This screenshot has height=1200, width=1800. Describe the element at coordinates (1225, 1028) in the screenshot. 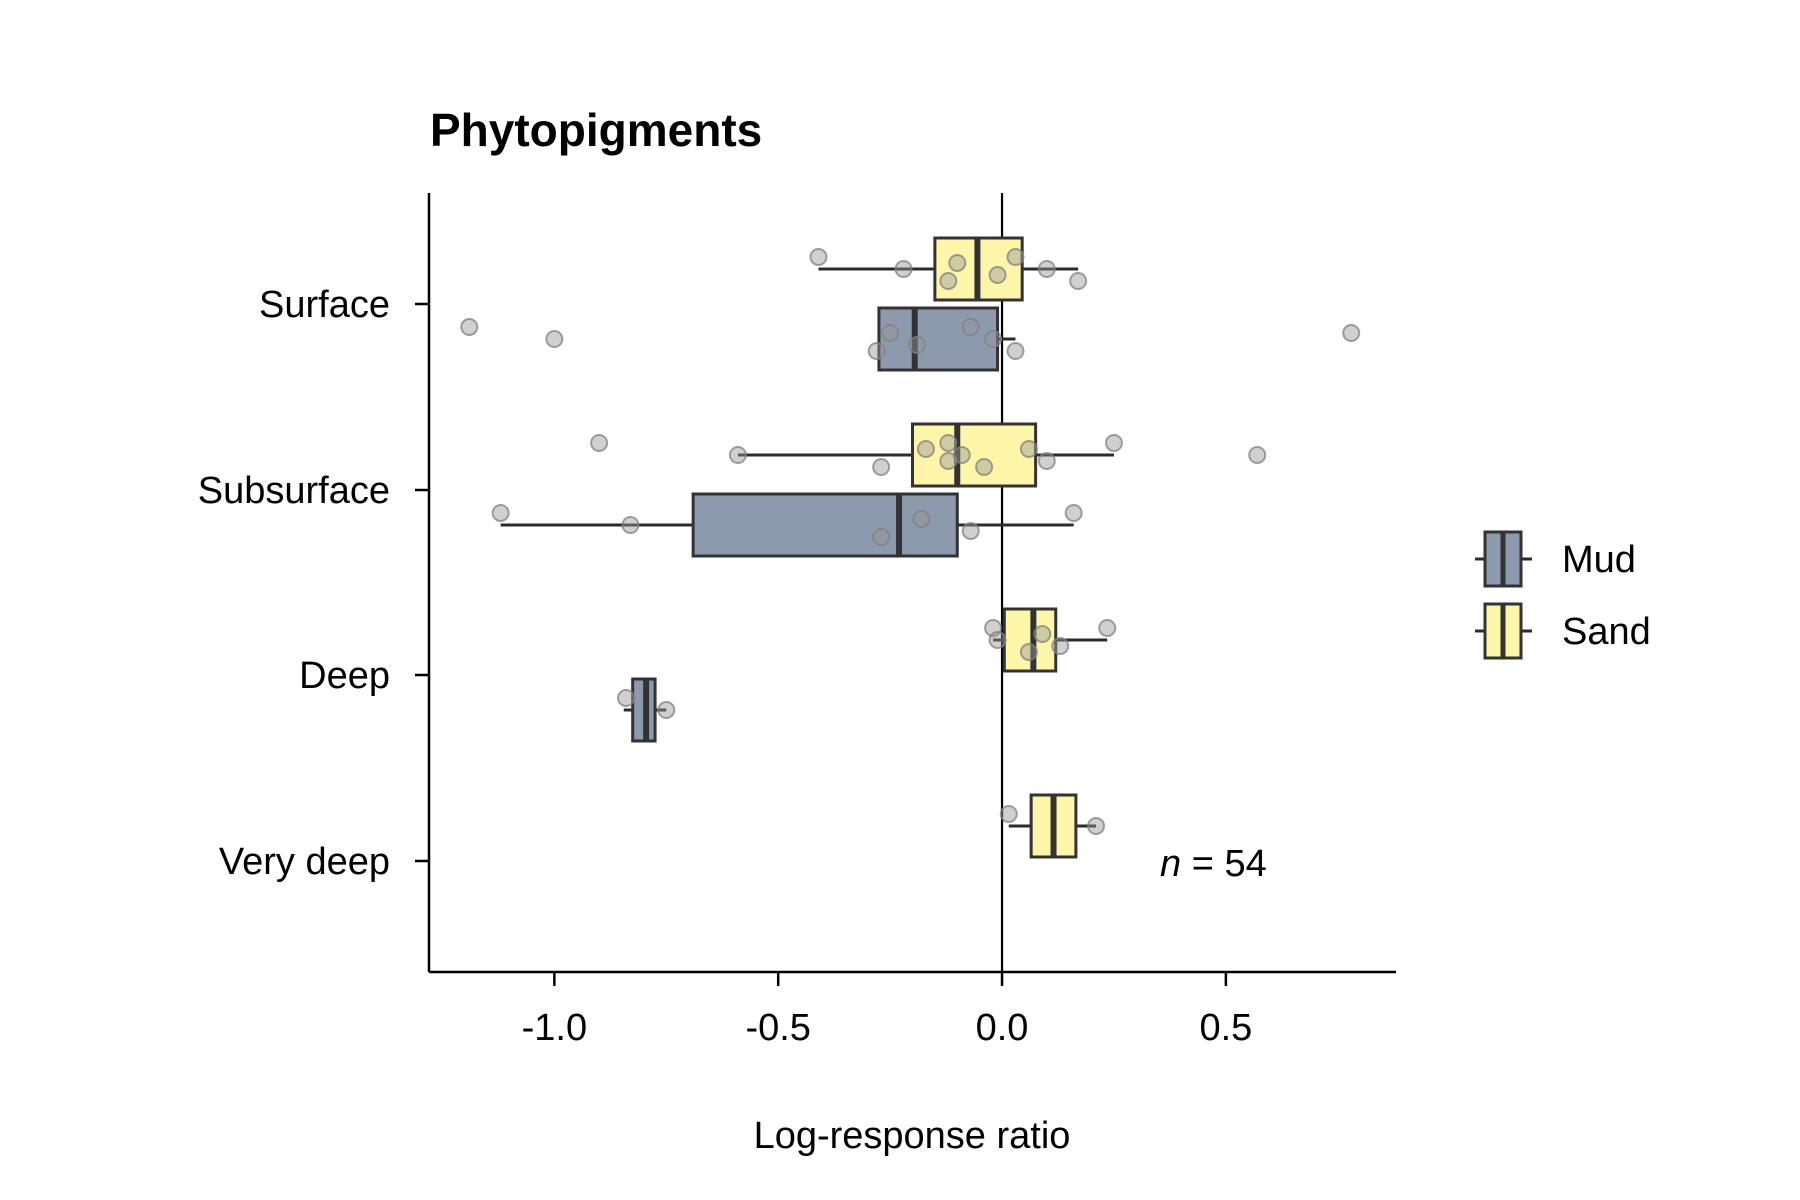

I see `x-tick-label: 0.5` at that location.